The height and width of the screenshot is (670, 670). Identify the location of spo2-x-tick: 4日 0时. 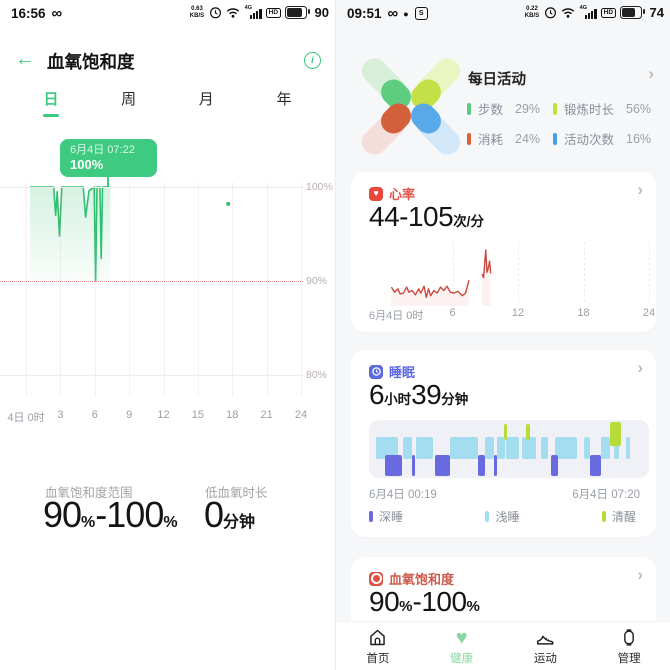
(26, 418).